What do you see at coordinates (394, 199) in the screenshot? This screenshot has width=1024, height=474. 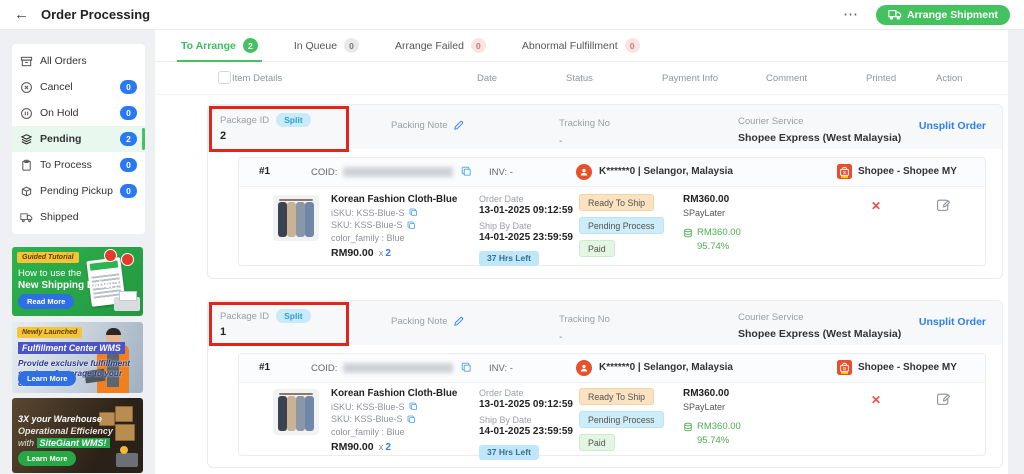 I see `product-name: Korean Fashion Cloth-Blue` at bounding box center [394, 199].